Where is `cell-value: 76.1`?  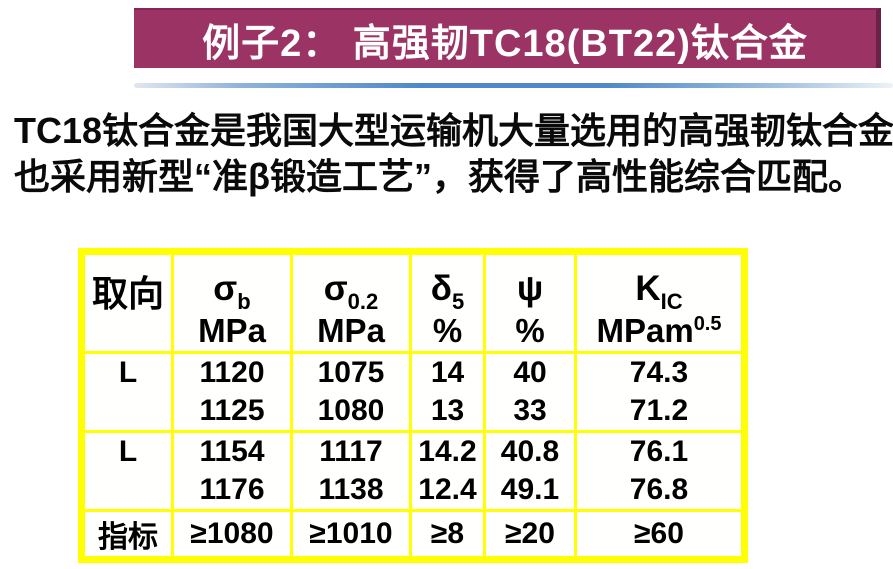 cell-value: 76.1 is located at coordinates (659, 451).